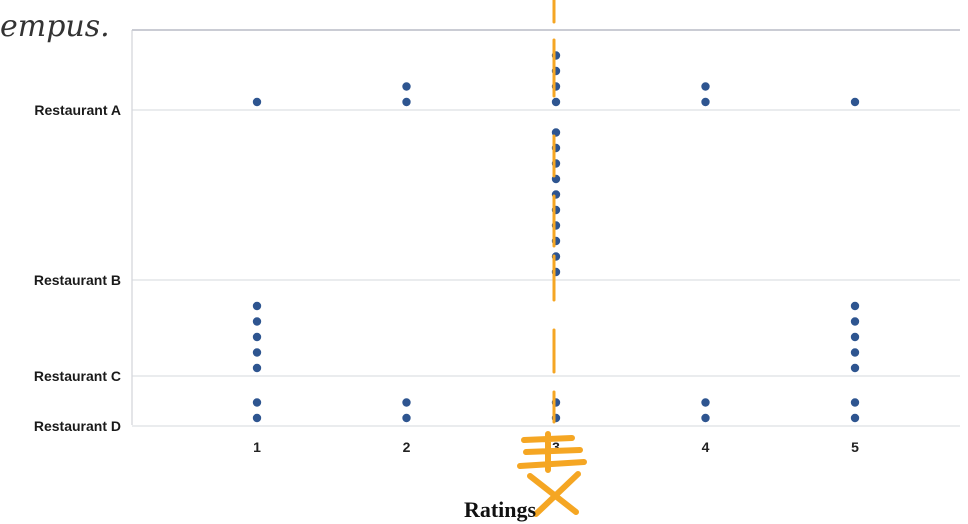 This screenshot has width=968, height=524. I want to click on category-label-restaurant-a: Restaurant A, so click(77, 110).